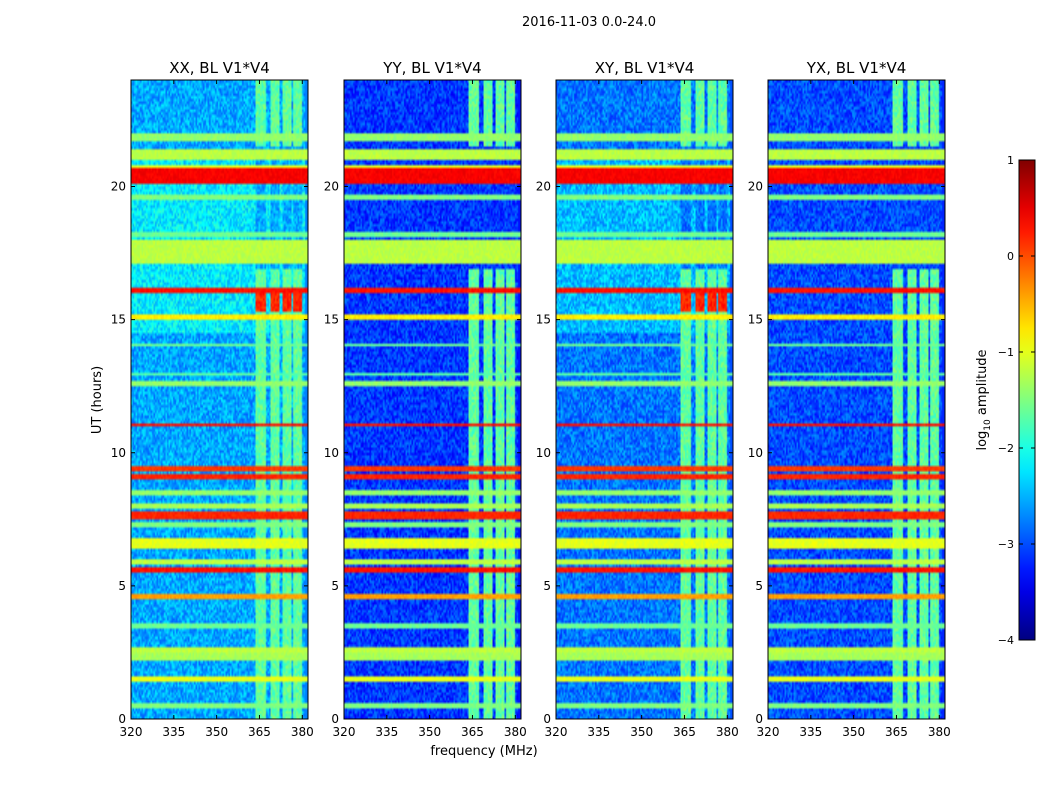 This screenshot has width=1050, height=800. I want to click on panel-title: YX, BL V1*V4, so click(856, 68).